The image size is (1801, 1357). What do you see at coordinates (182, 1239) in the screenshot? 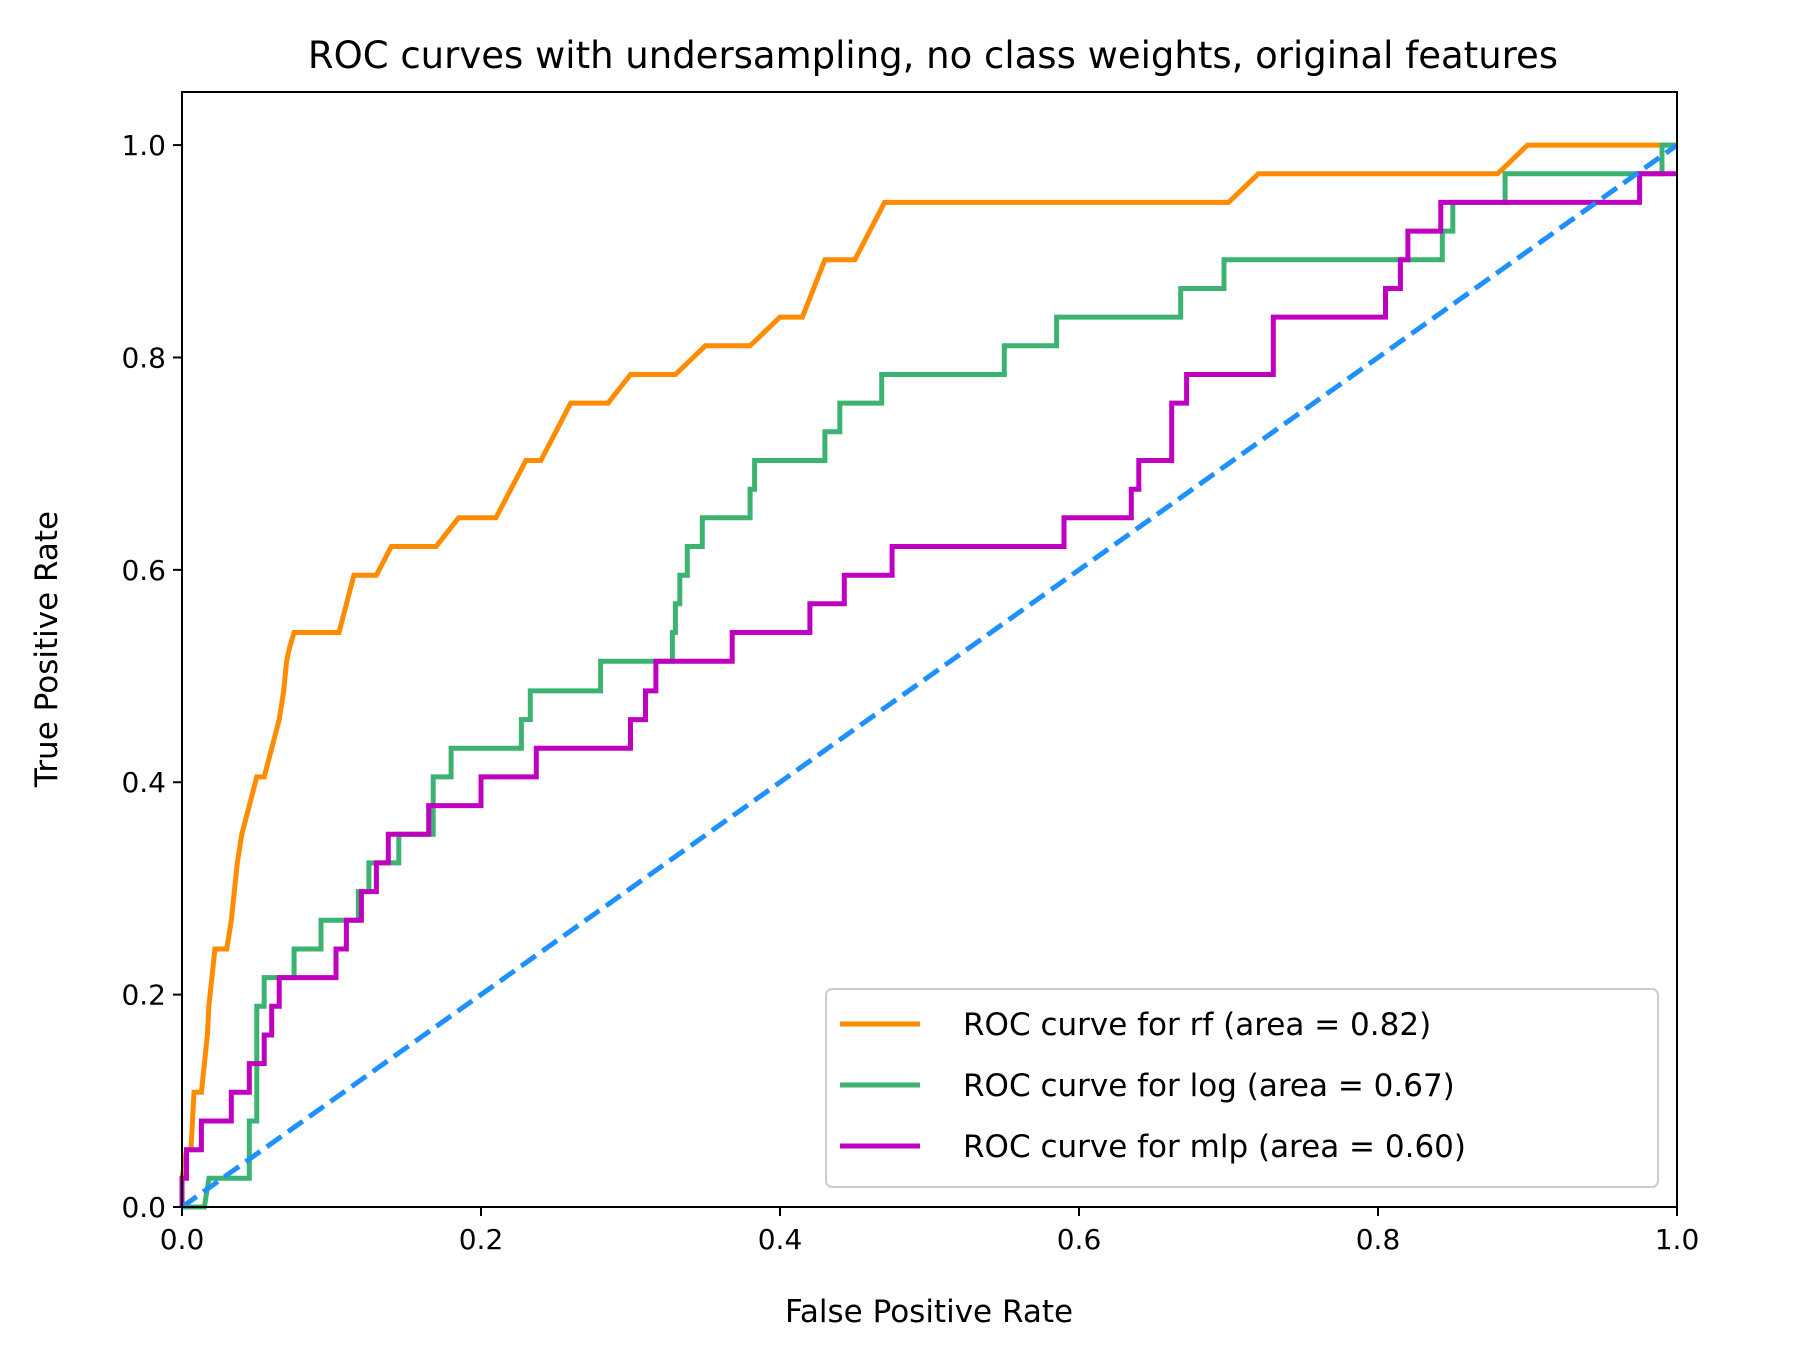
I see `x-tick-label: 0.0` at bounding box center [182, 1239].